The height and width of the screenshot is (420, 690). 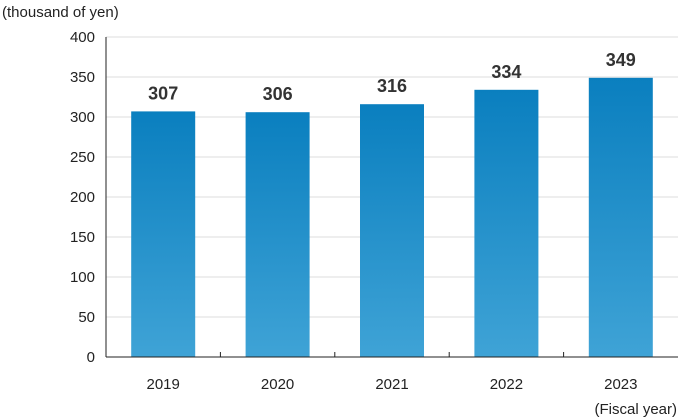 I want to click on y-tick-label: 350, so click(x=82, y=77).